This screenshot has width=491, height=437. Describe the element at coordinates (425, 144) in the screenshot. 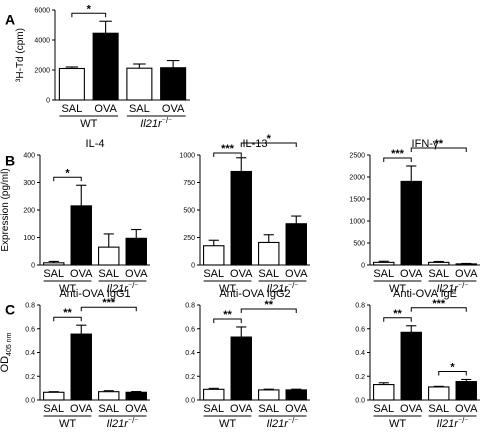

I see `chart-title: IFN-γ` at that location.